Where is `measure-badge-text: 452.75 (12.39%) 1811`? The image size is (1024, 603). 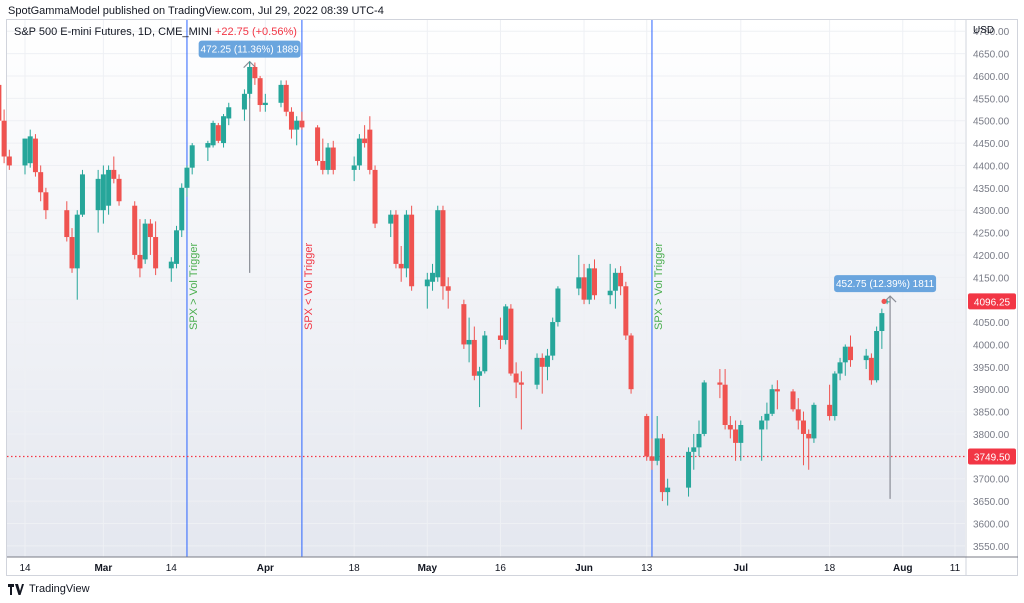
measure-badge-text: 452.75 (12.39%) 1811 is located at coordinates (885, 284).